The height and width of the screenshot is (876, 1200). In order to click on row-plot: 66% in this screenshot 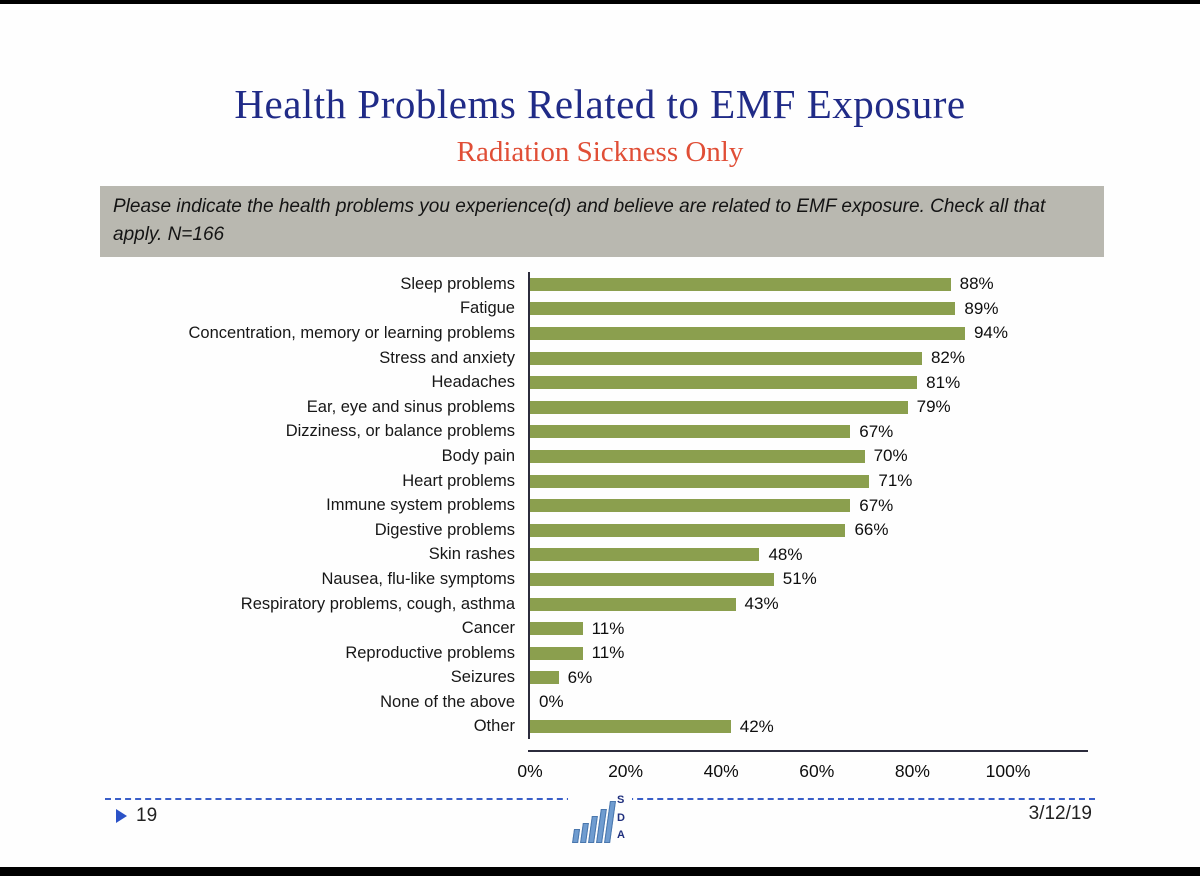, I will do `click(768, 530)`.